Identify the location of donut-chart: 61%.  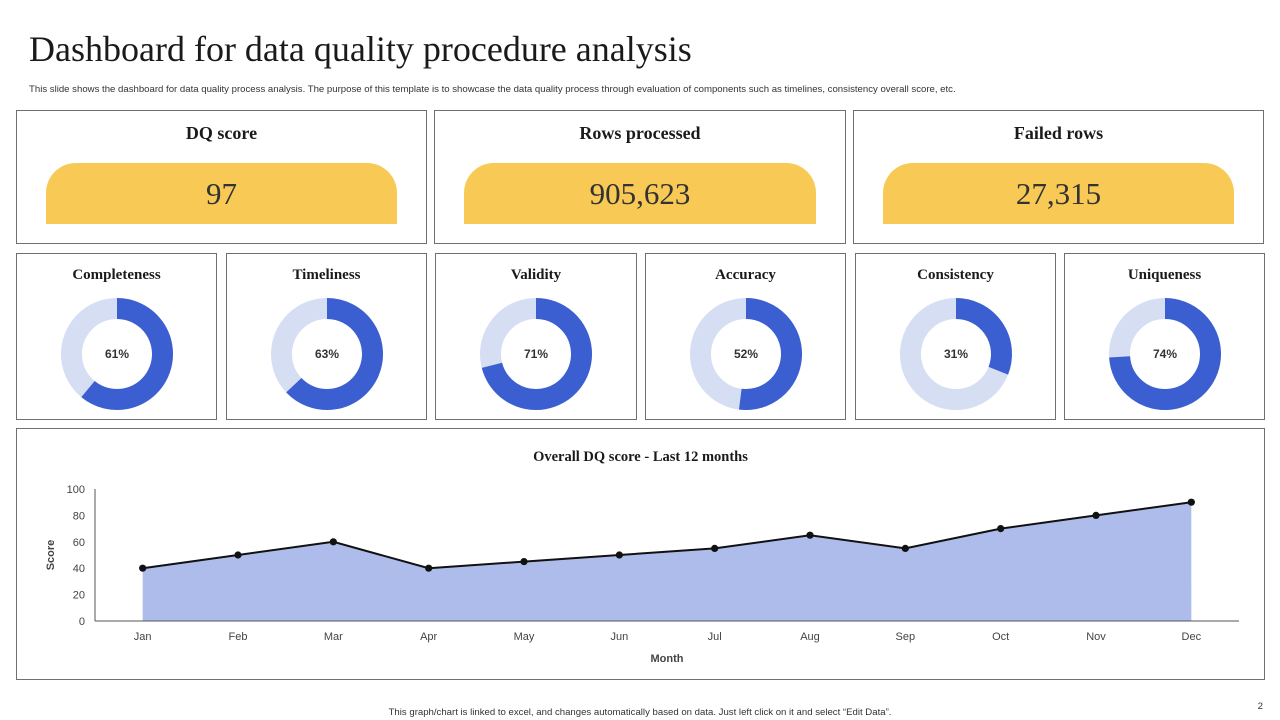
(117, 354).